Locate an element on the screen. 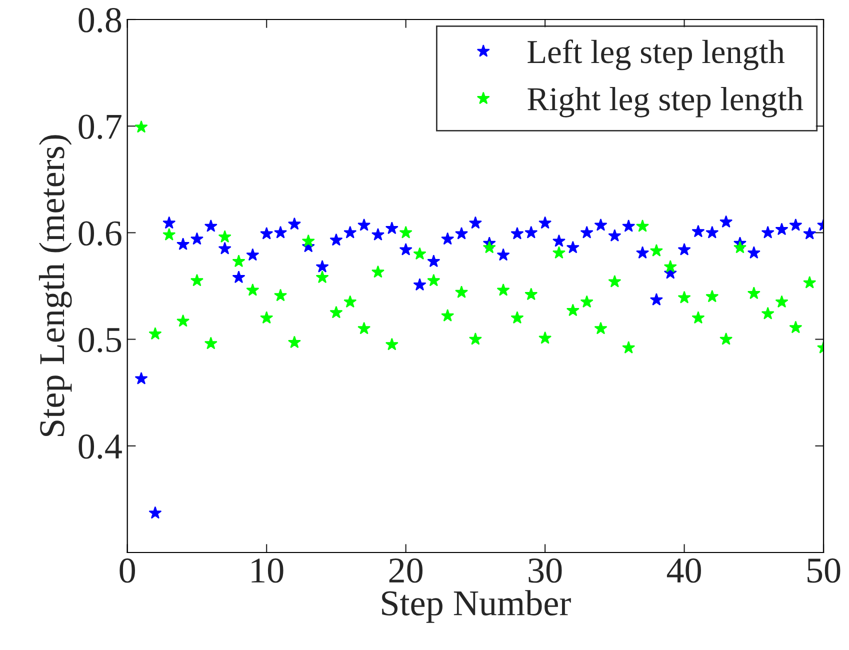 The height and width of the screenshot is (650, 849). x-tick-label: 20 is located at coordinates (405, 570).